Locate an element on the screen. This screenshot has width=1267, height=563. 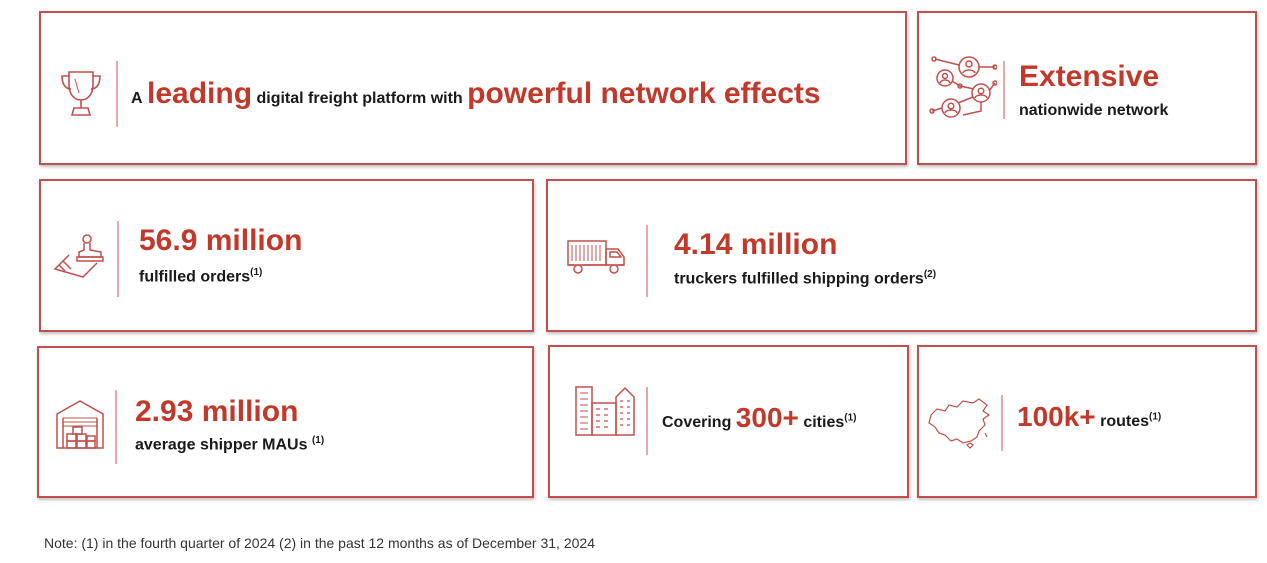
orders-card: 56.9 million fulfilled orders(1) is located at coordinates (286, 255).